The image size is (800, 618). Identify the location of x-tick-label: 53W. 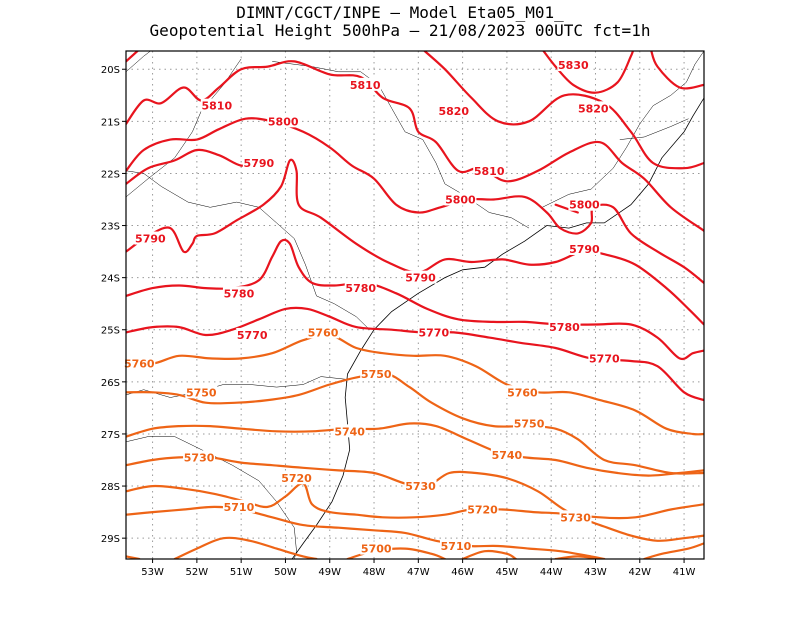
(152, 572).